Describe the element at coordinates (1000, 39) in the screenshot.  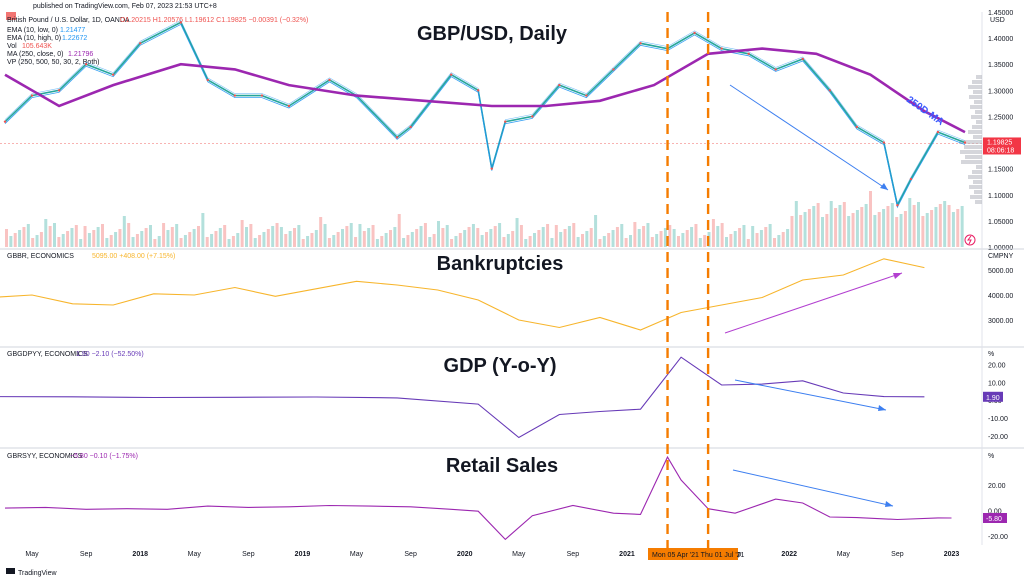
I see `price-y-tick: 1.40000` at that location.